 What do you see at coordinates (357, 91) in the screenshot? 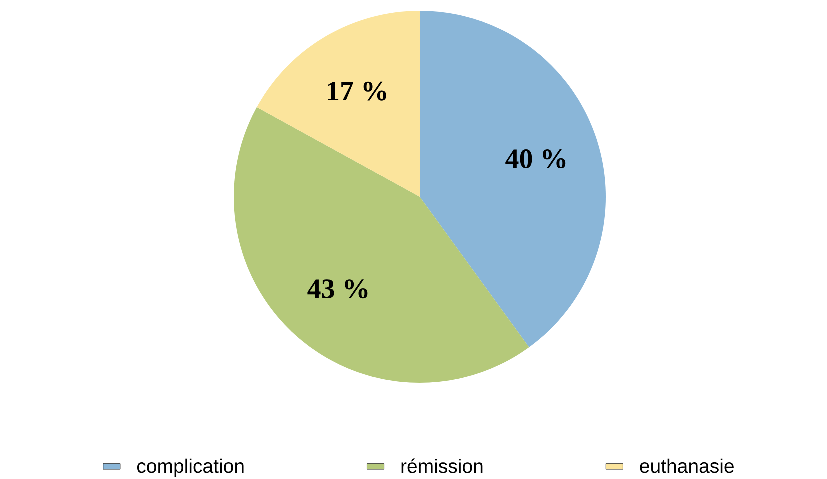
I see `data-label: 17 %` at bounding box center [357, 91].